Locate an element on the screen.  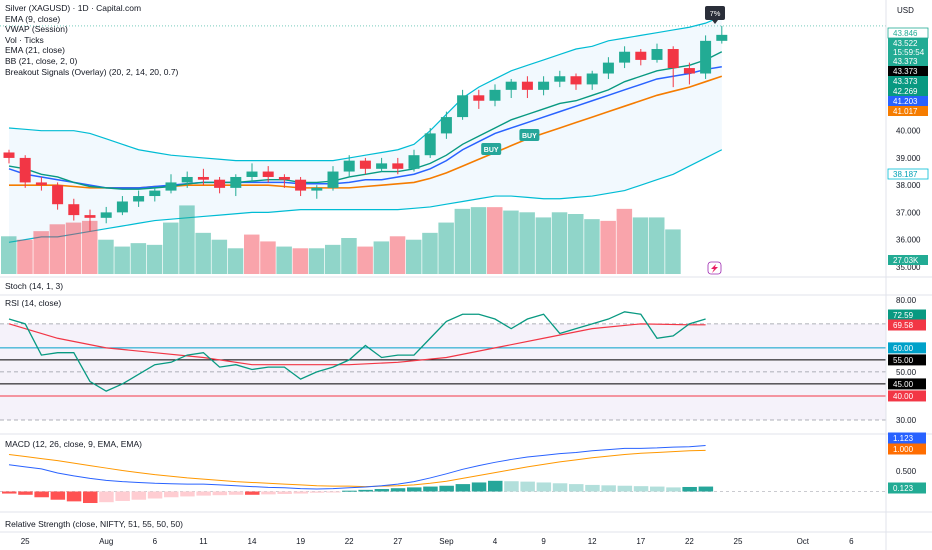
macd-label: MACD (12, 26, close, 9, EMA, EMA) is located at coordinates (73, 444).